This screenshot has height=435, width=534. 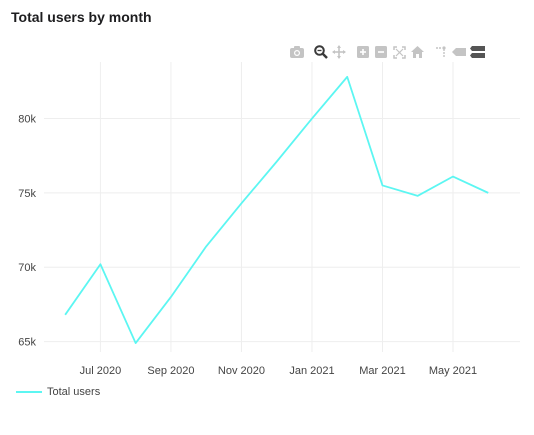 I want to click on zoom-icon, so click(x=321, y=52).